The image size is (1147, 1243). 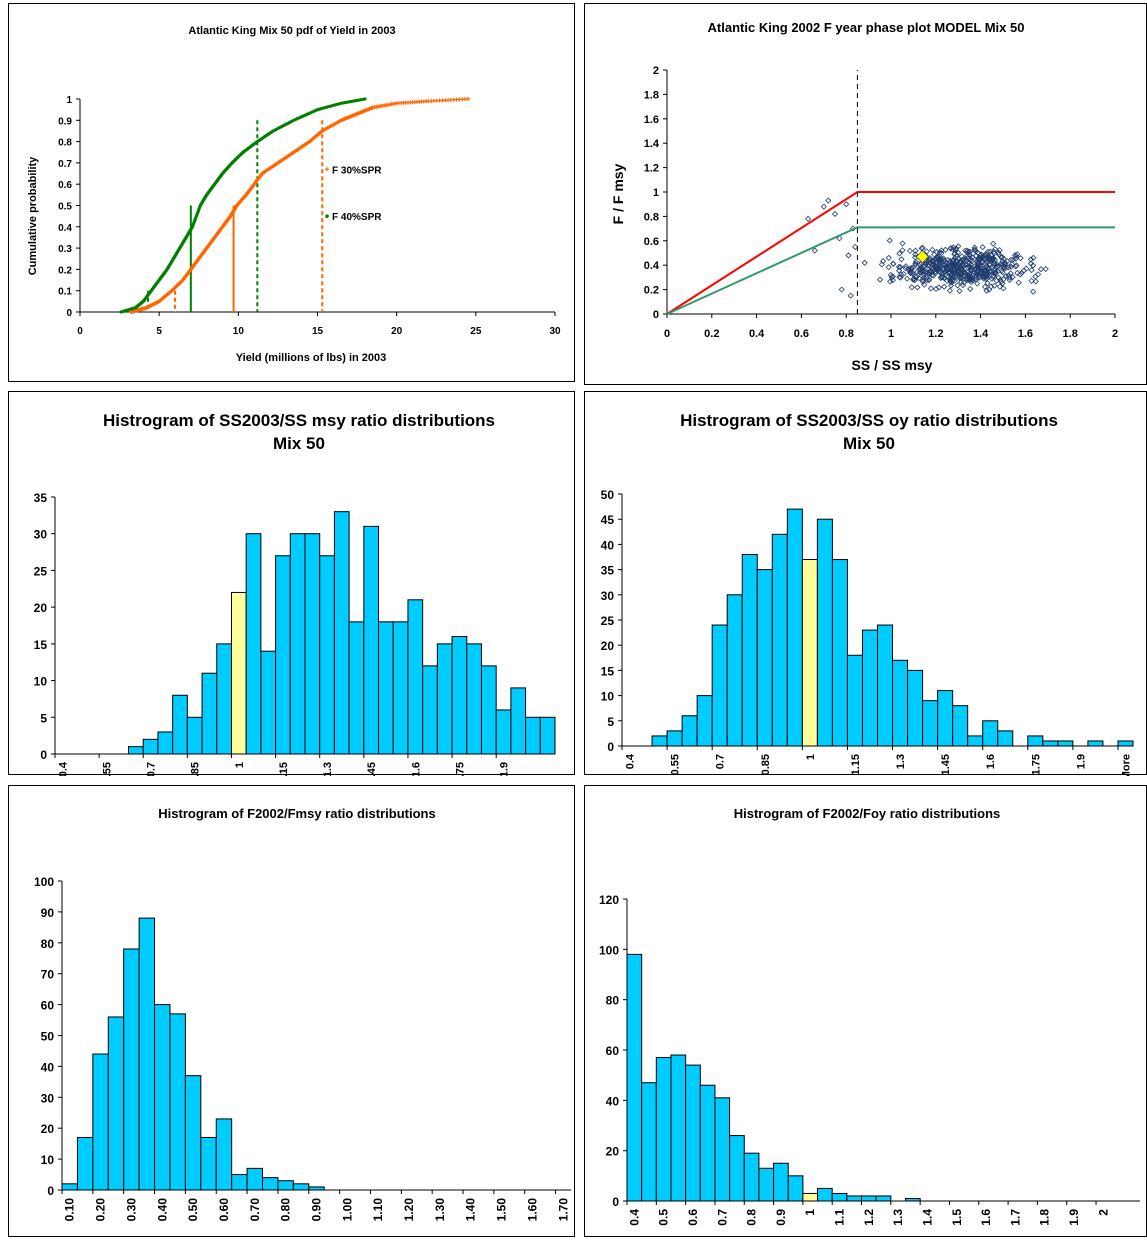 What do you see at coordinates (65, 292) in the screenshot?
I see `y-tick-label: 0.1` at bounding box center [65, 292].